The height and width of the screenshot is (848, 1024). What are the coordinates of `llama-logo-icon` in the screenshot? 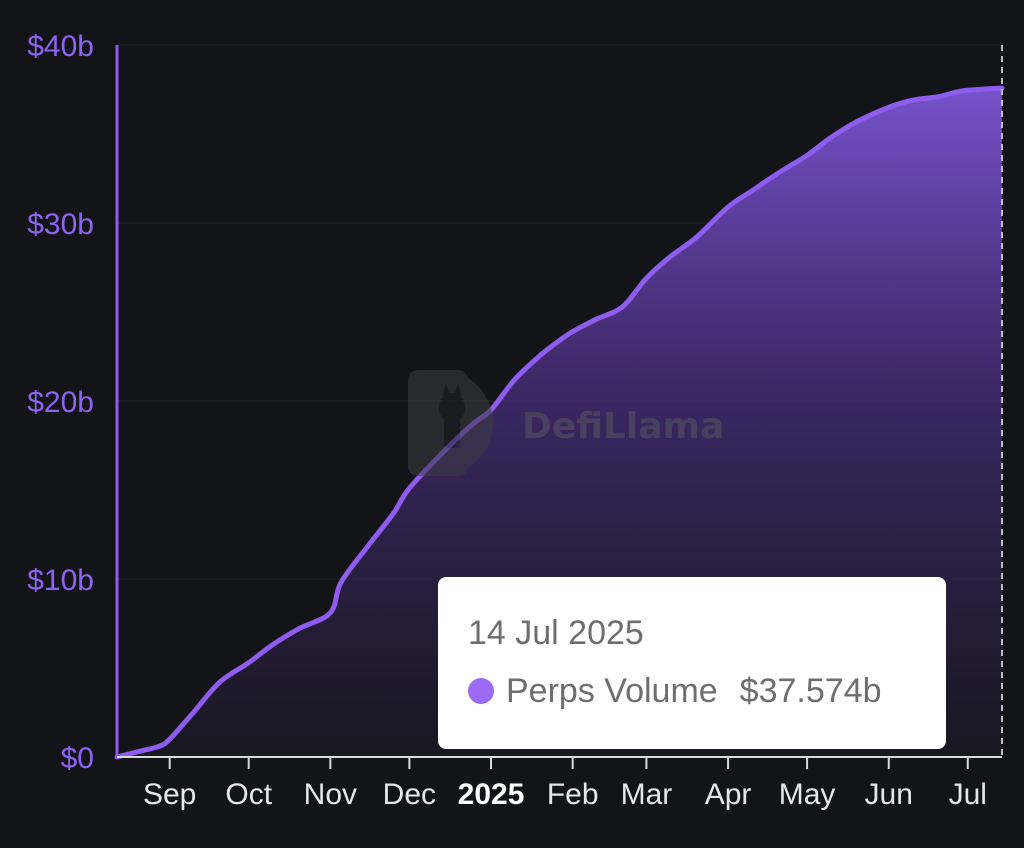 It's located at (452, 416).